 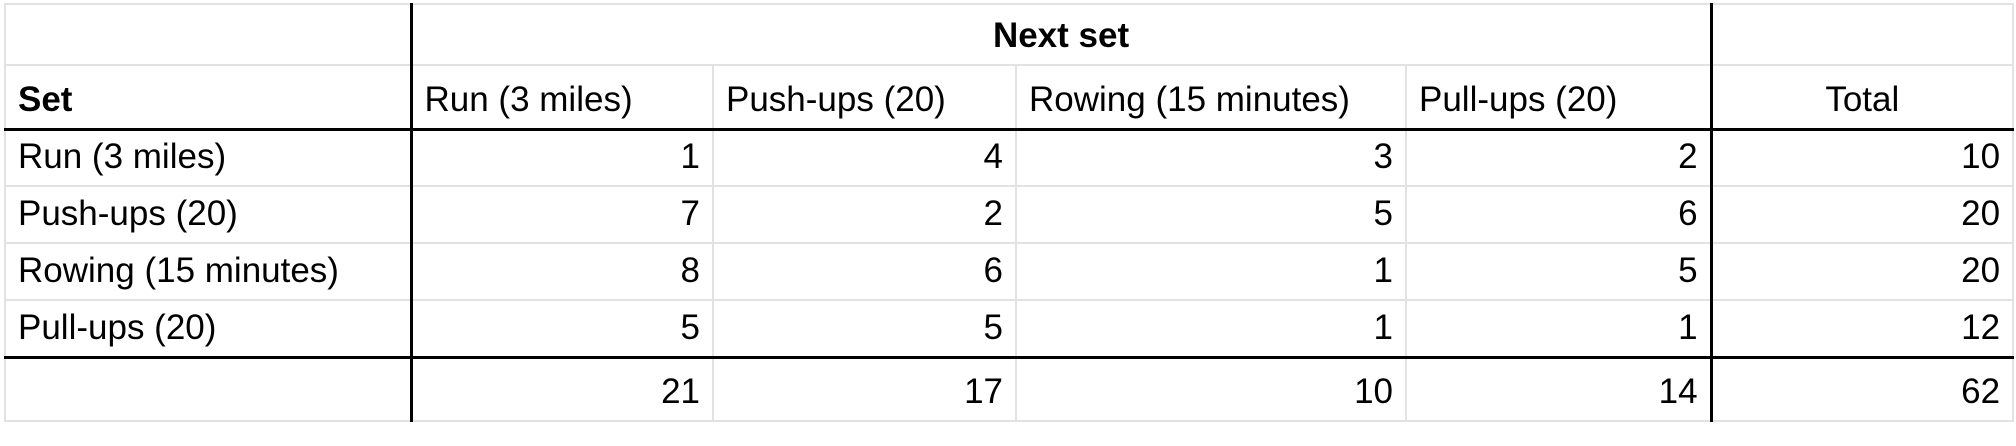 I want to click on next-set-header: Next set, so click(x=1061, y=34).